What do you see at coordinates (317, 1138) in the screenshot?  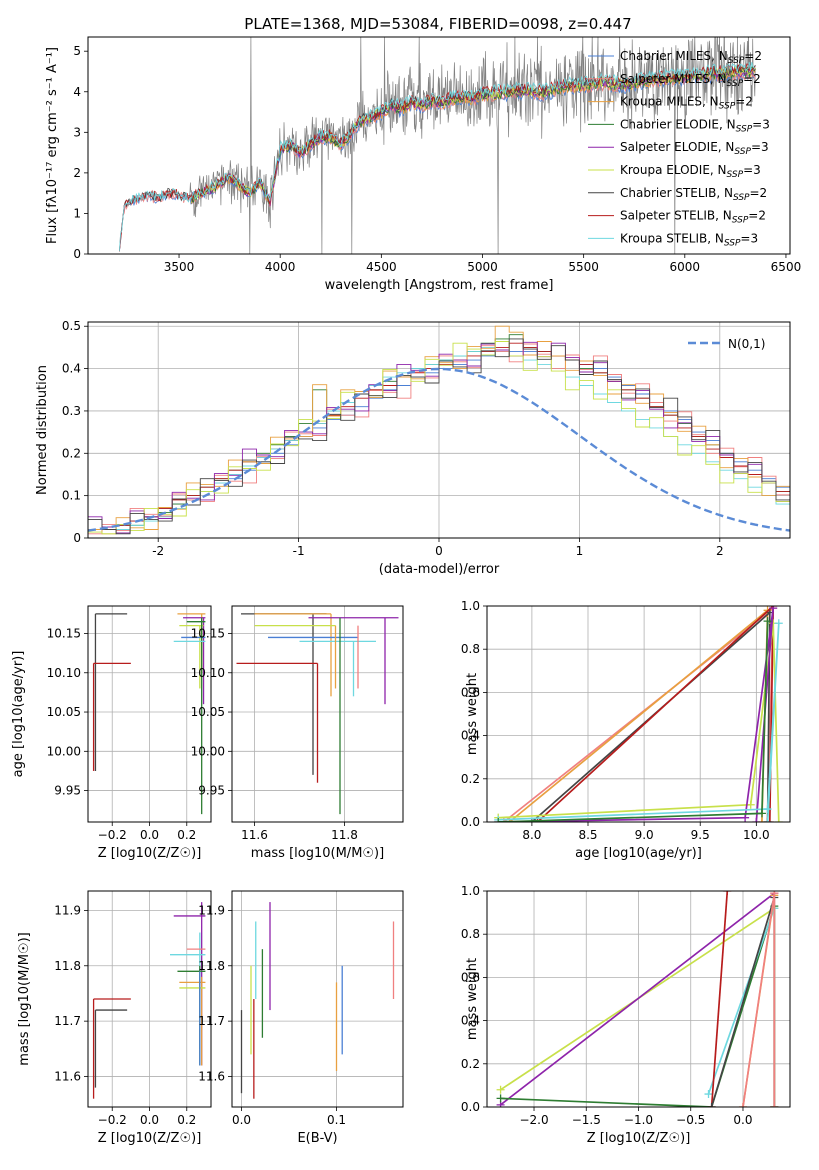 I see `x-axis-label: E(B-V)` at bounding box center [317, 1138].